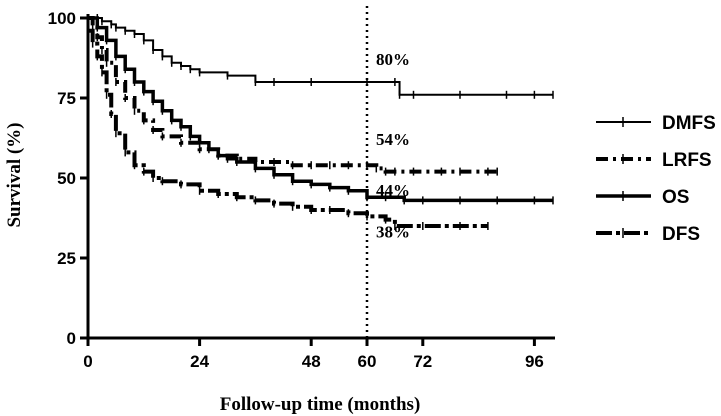 The height and width of the screenshot is (416, 721). I want to click on legend-label-lrfs: LRFS, so click(687, 160).